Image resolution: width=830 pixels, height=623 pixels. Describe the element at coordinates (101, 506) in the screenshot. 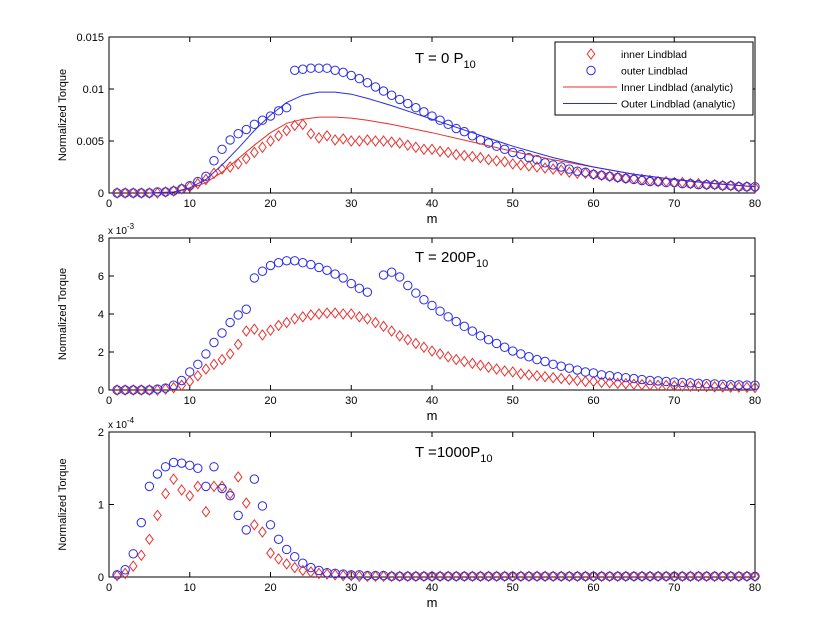

I see `y-tick-label: 1` at that location.